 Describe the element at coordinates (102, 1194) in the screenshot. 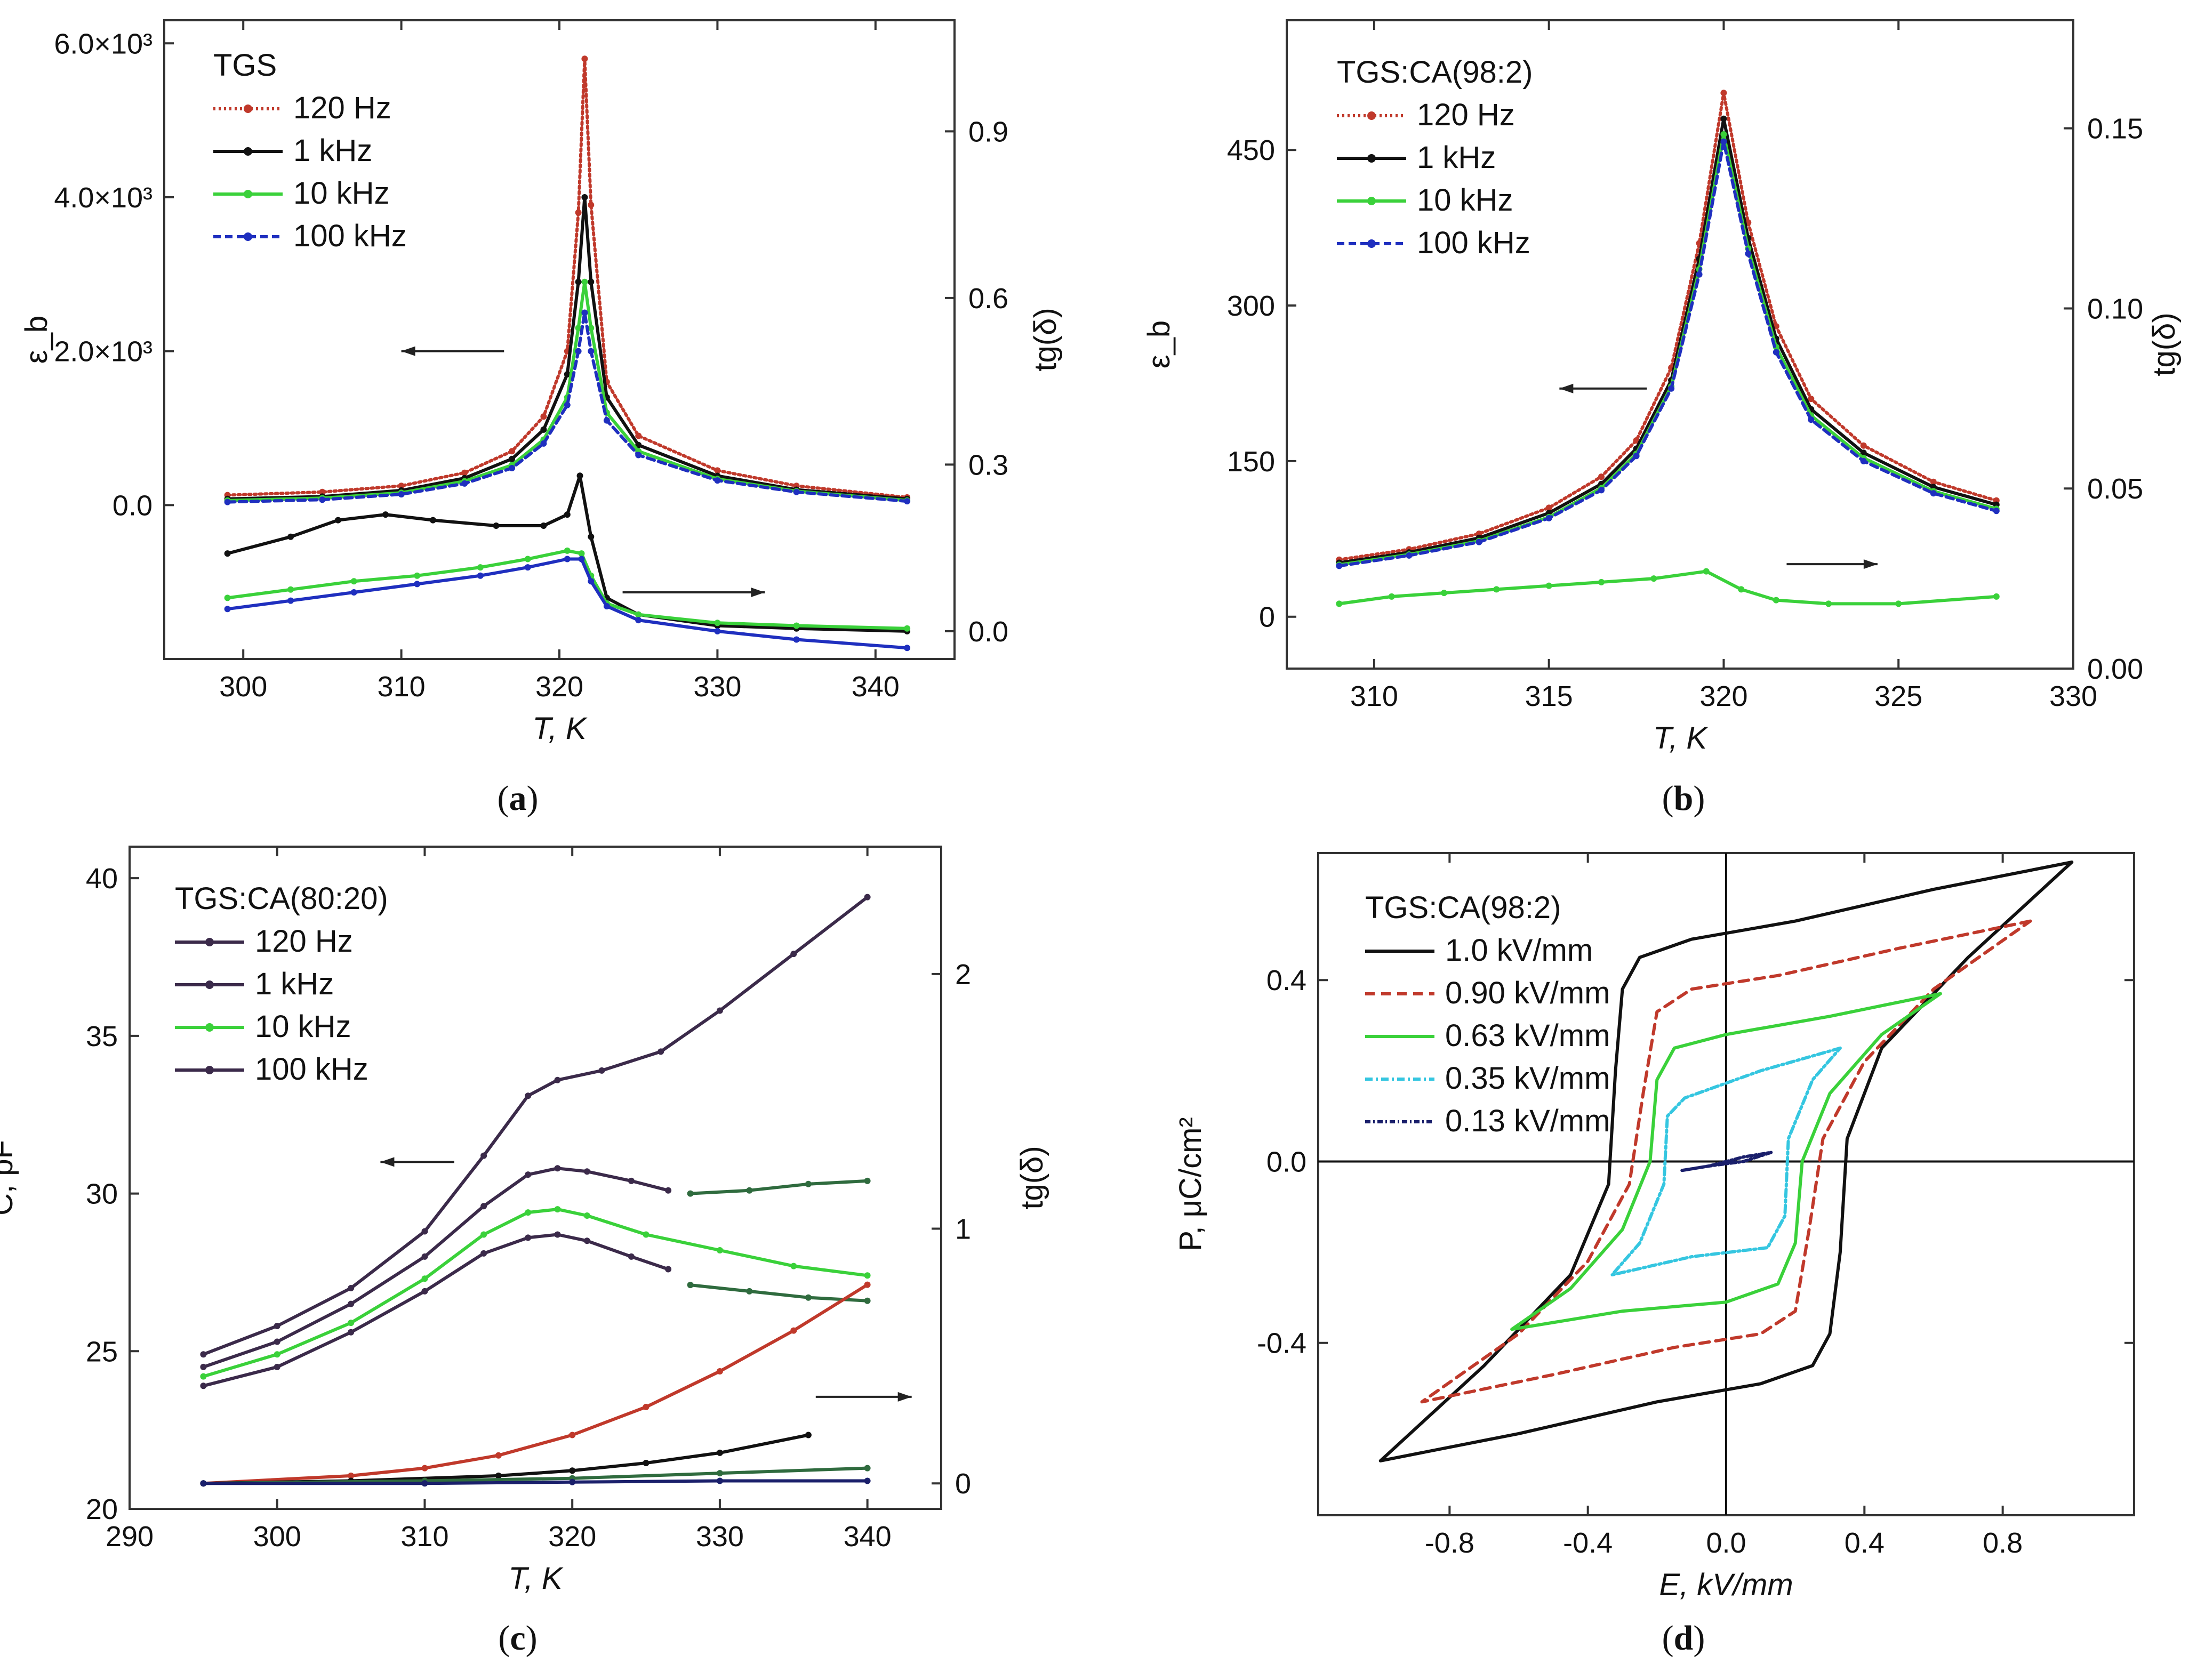

I see `y-tick-label: 30` at that location.